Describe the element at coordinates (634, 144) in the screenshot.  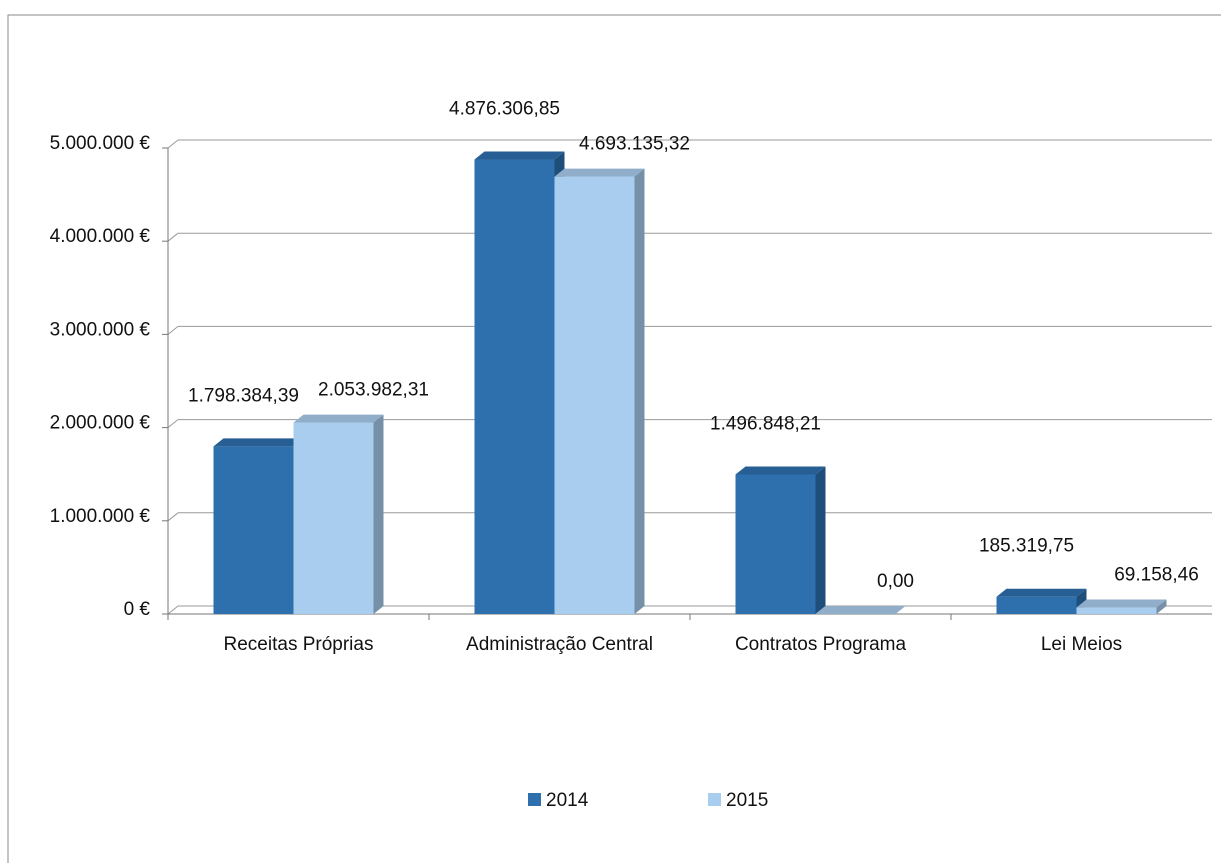
I see `data-label: 4.693.135,32` at that location.